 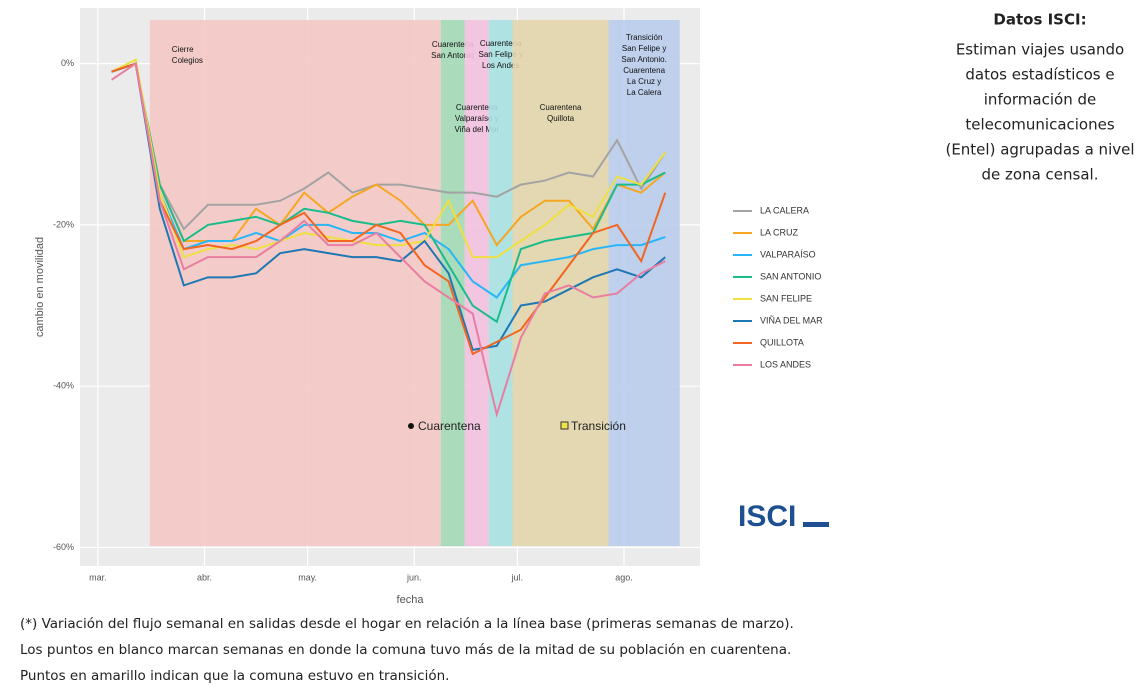 What do you see at coordinates (644, 92) in the screenshot?
I see `period-label: La Calera` at bounding box center [644, 92].